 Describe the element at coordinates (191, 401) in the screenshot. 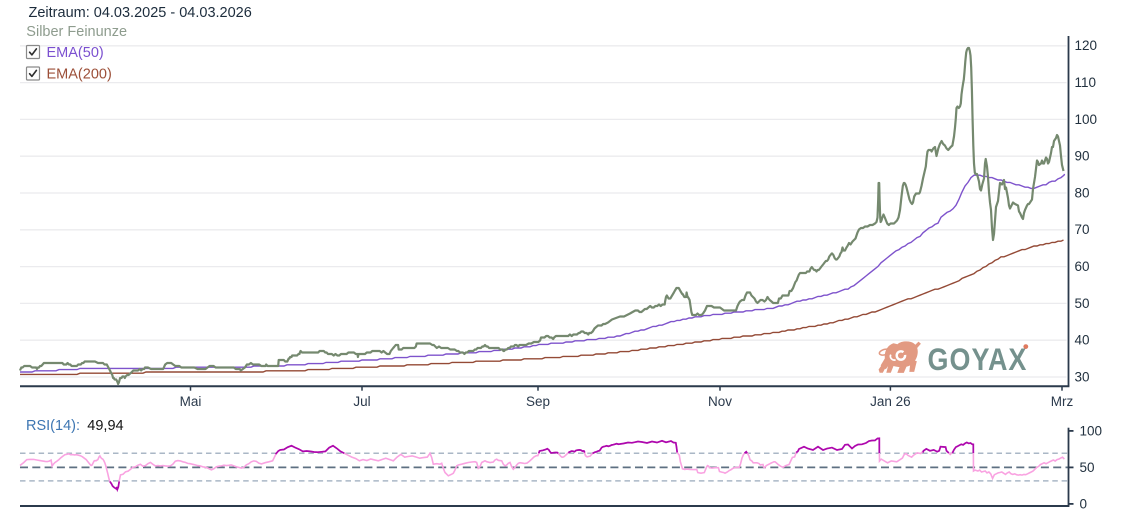

I see `svg-text: Mai` at that location.